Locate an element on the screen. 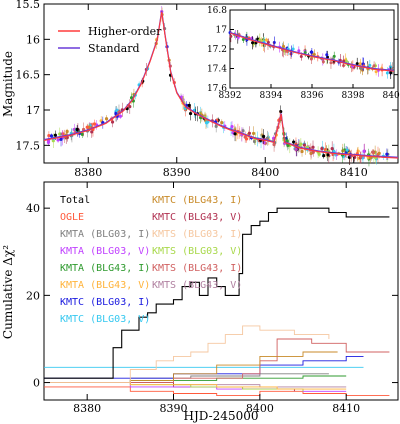 This screenshot has width=400, height=424. inset-standard-line is located at coordinates (312, 51).